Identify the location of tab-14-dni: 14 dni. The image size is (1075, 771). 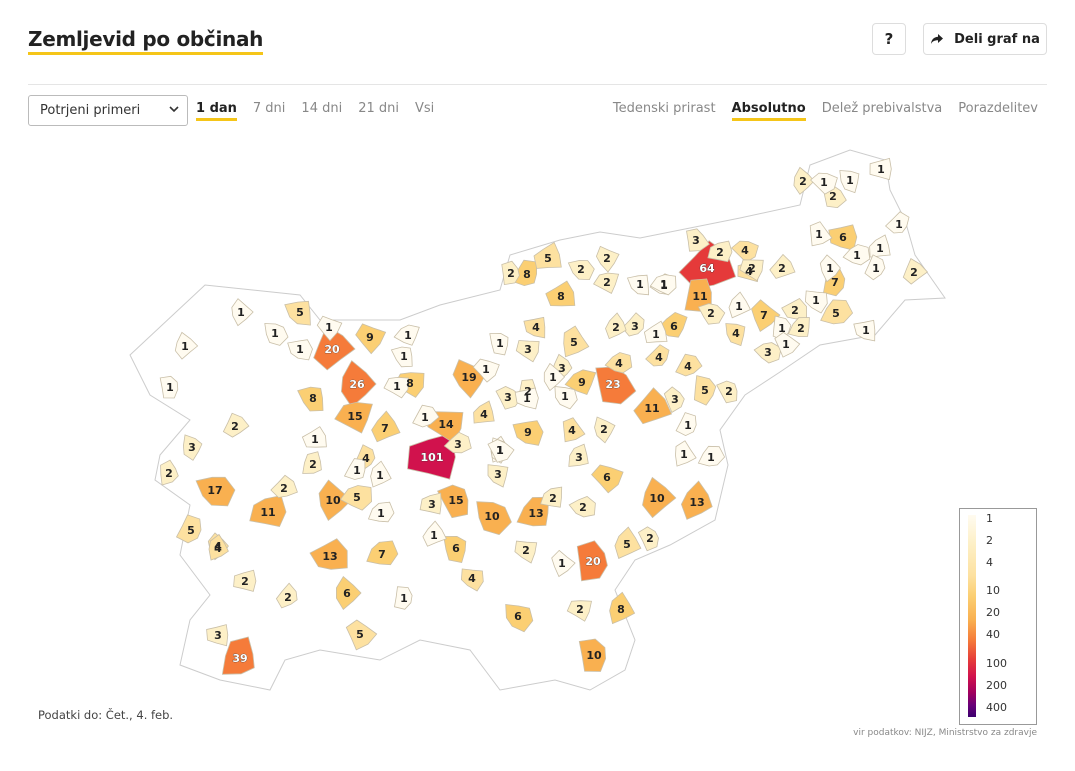
(322, 108).